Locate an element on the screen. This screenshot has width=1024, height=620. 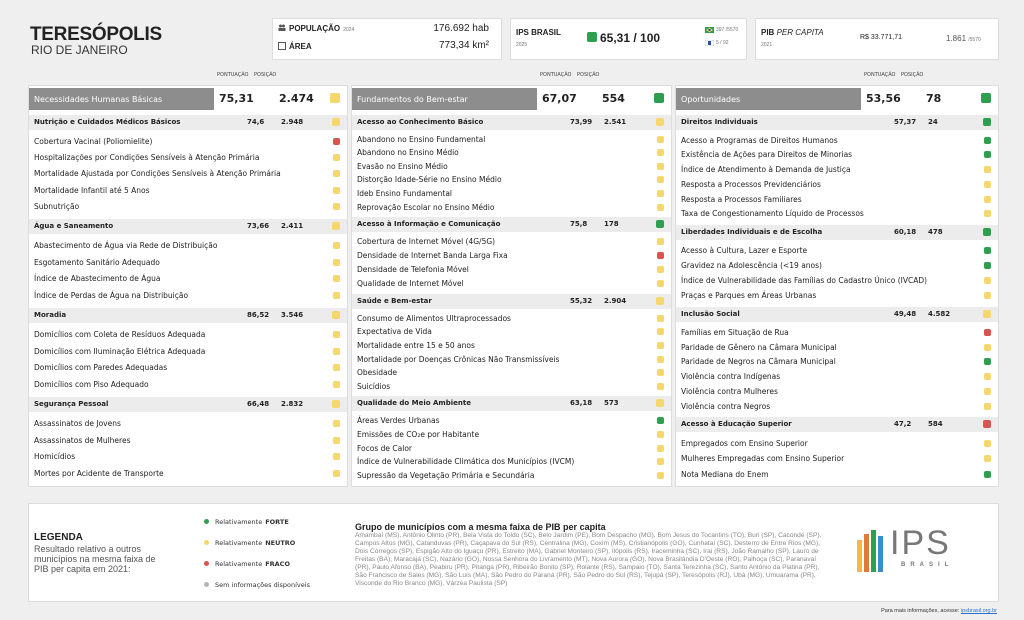
dimension-name: Fundamentos do Bem-estar is located at coordinates (444, 99).